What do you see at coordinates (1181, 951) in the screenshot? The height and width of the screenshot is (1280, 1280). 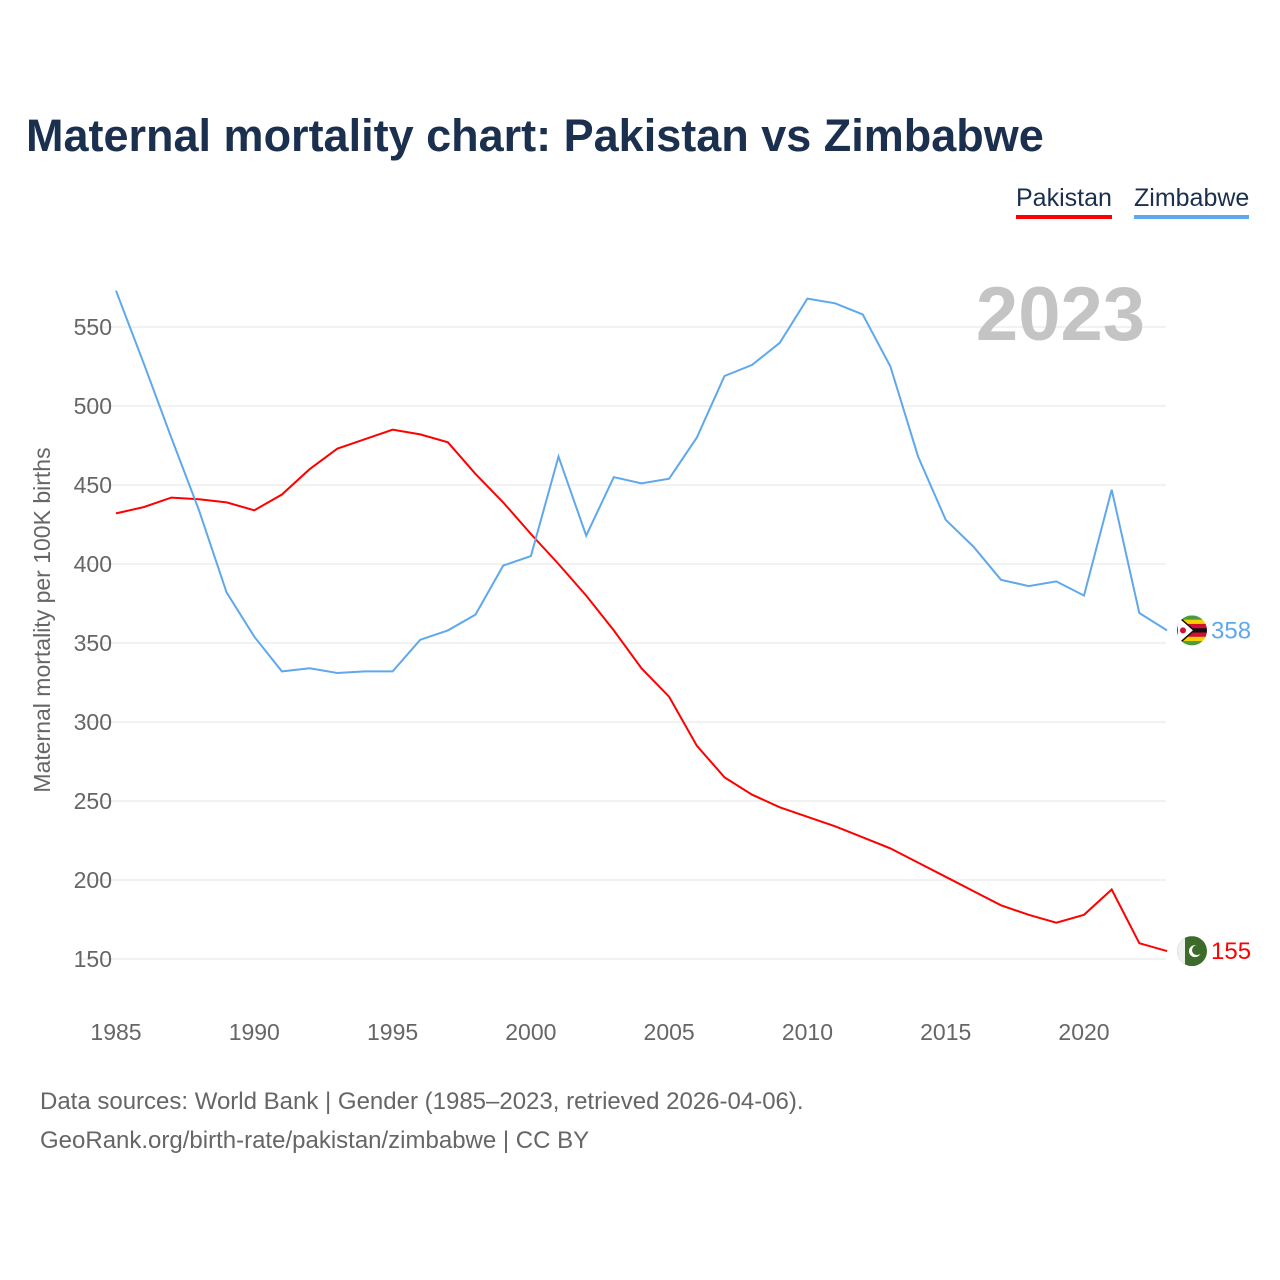 I see `flag-white` at bounding box center [1181, 951].